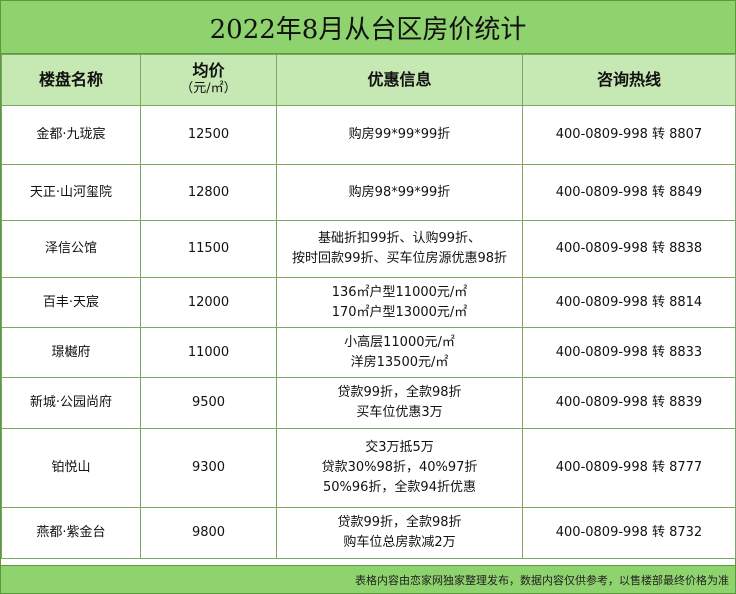  I want to click on offer-line: 买车位优惠3万, so click(399, 412).